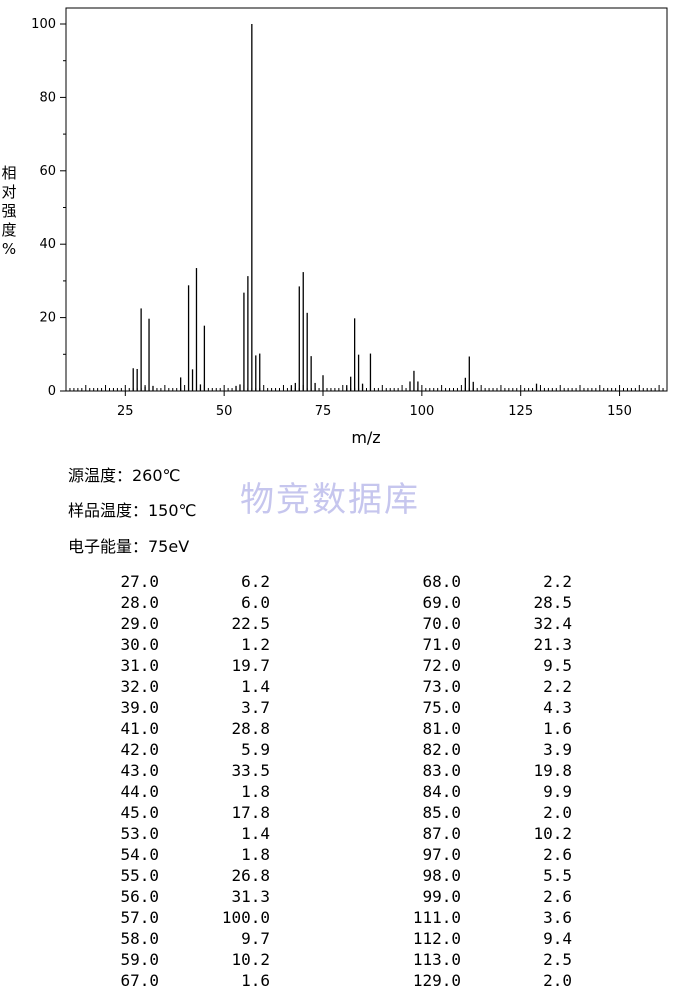 This screenshot has height=992, width=680. What do you see at coordinates (441, 644) in the screenshot?
I see `mz-cell: 71.0` at bounding box center [441, 644].